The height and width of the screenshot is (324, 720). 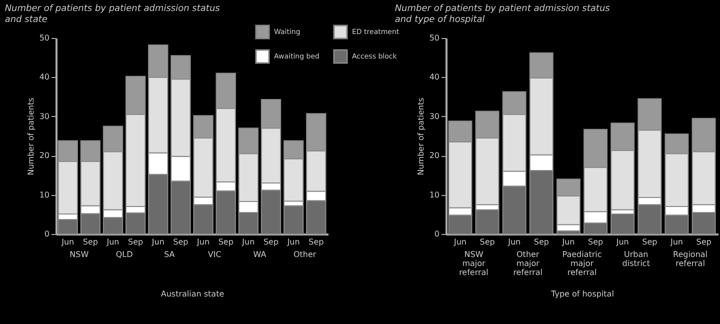 I want to click on text: Regional referral, so click(x=690, y=259).